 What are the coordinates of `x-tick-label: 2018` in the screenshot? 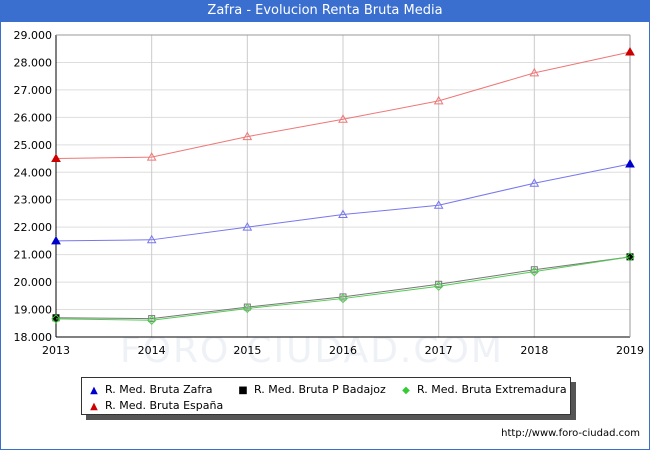 It's located at (534, 350).